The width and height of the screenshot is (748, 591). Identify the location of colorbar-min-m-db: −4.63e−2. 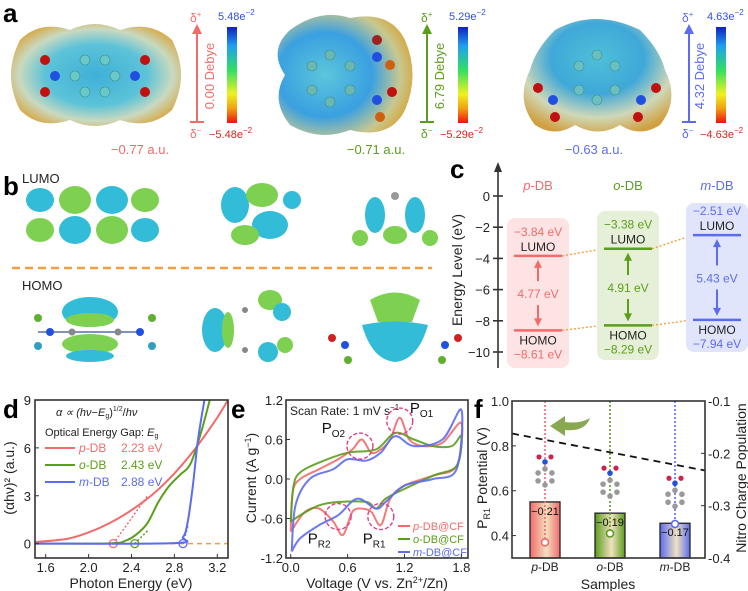
(722, 133).